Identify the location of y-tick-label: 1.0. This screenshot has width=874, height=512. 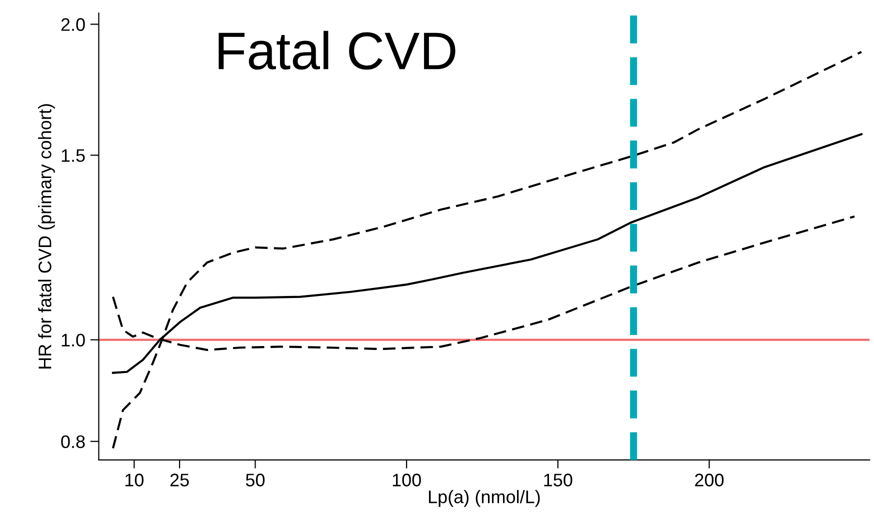
(73, 340).